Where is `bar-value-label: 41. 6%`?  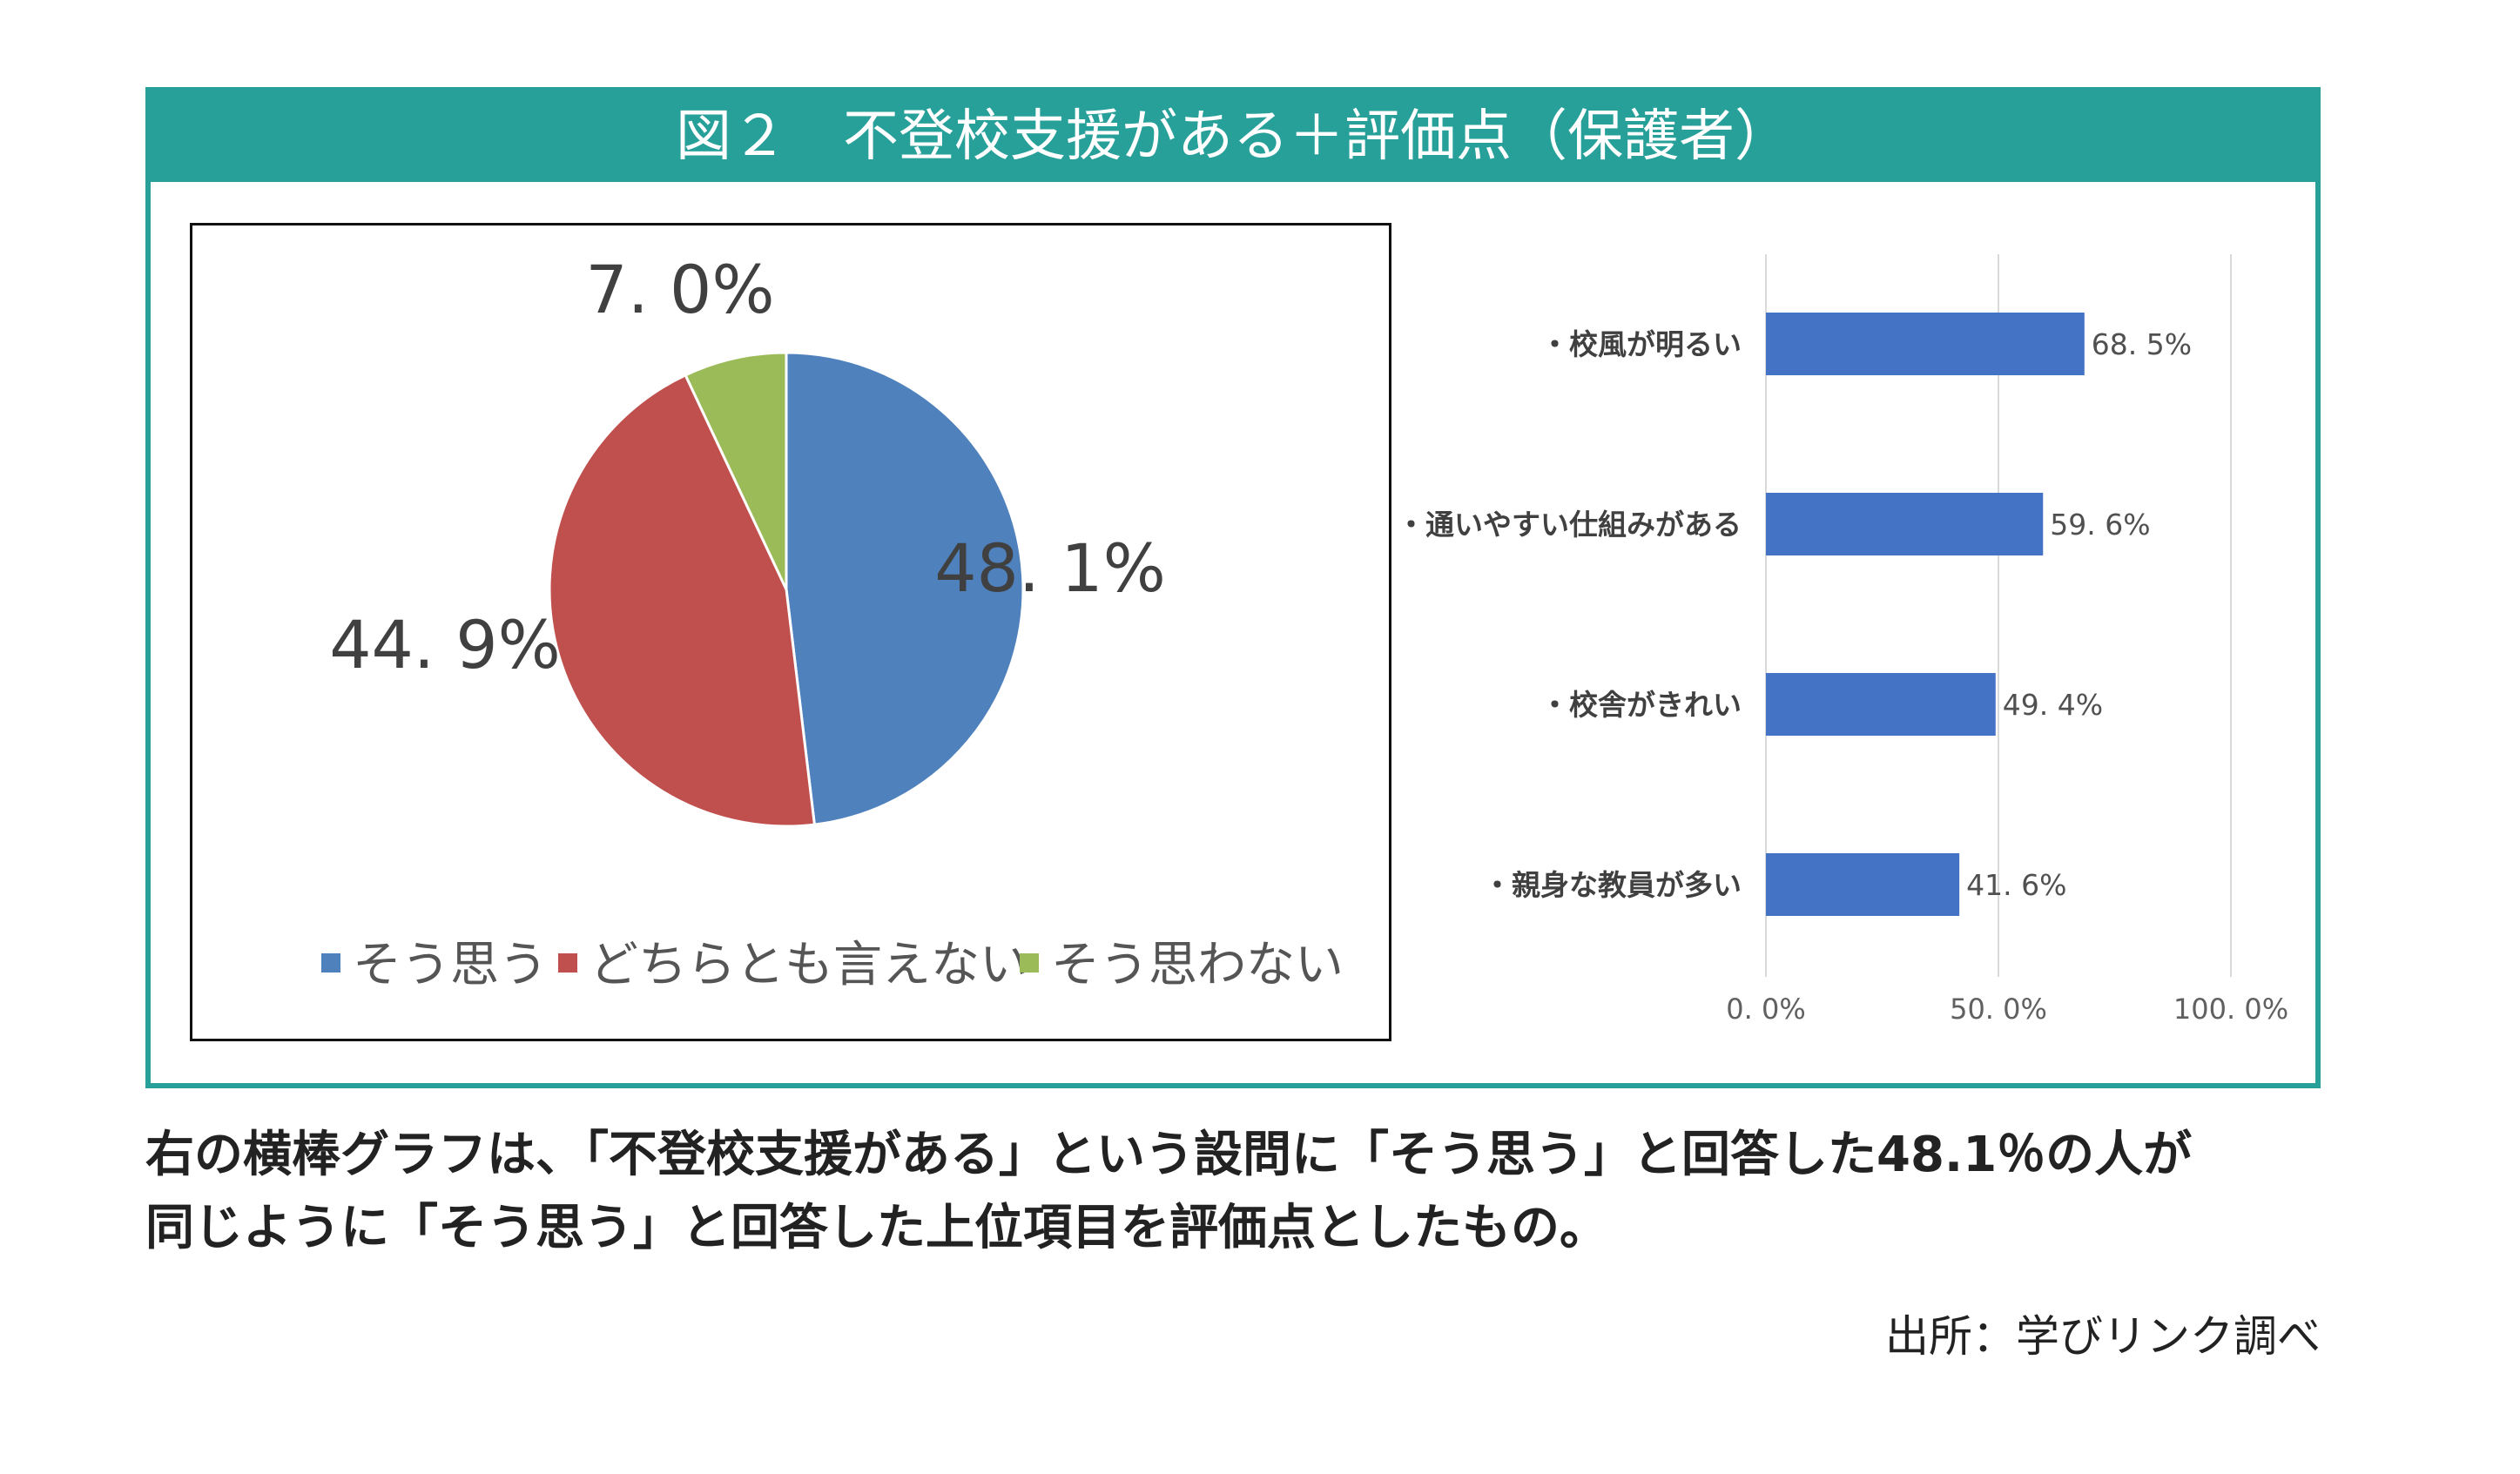 bar-value-label: 41. 6% is located at coordinates (2016, 885).